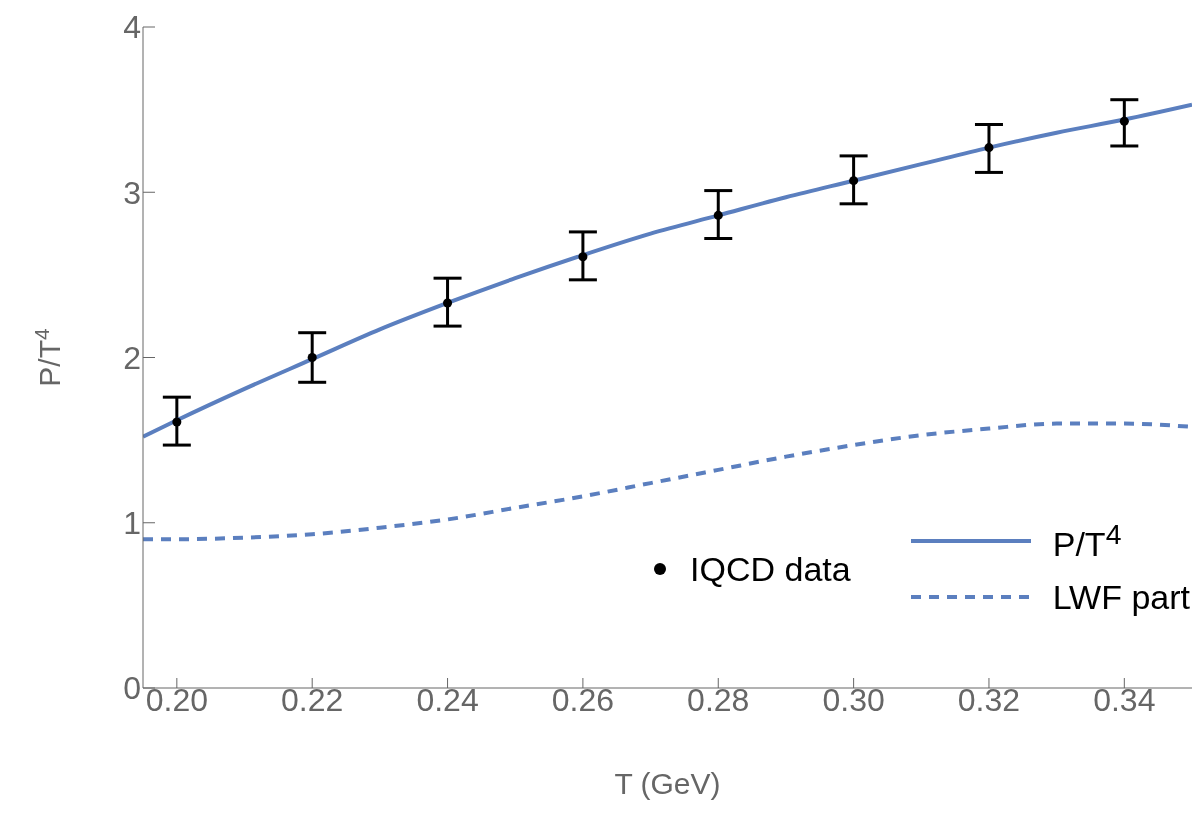 The height and width of the screenshot is (836, 1204). What do you see at coordinates (312, 699) in the screenshot?
I see `x-tick-label: 0.22` at bounding box center [312, 699].